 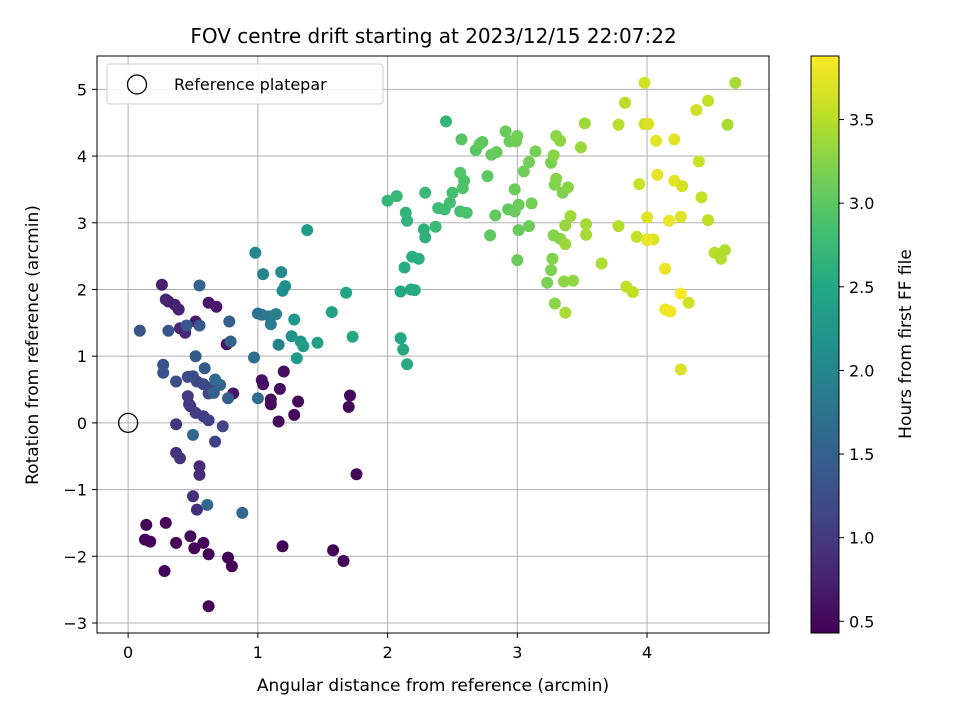 What do you see at coordinates (82, 156) in the screenshot?
I see `y-tick-label: 4` at bounding box center [82, 156].